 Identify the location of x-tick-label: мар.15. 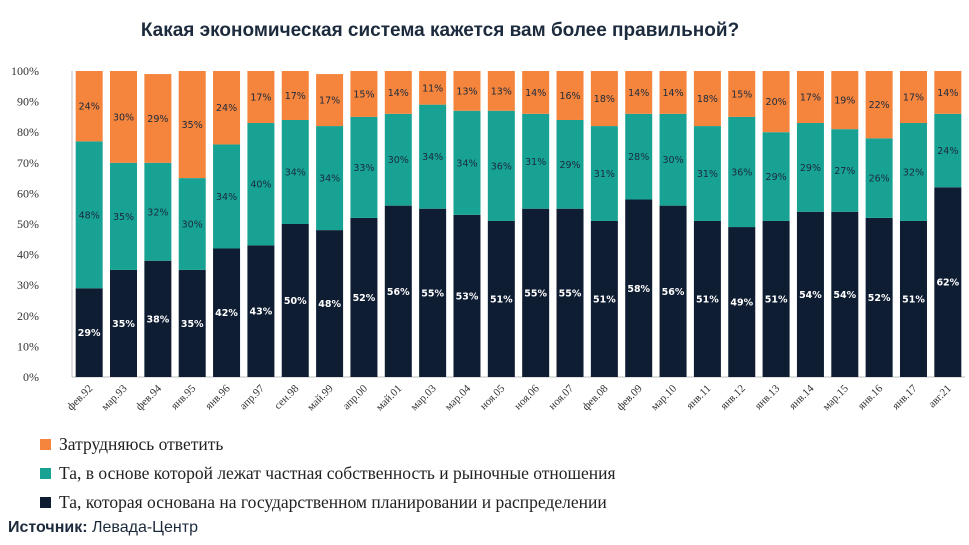
(835, 397).